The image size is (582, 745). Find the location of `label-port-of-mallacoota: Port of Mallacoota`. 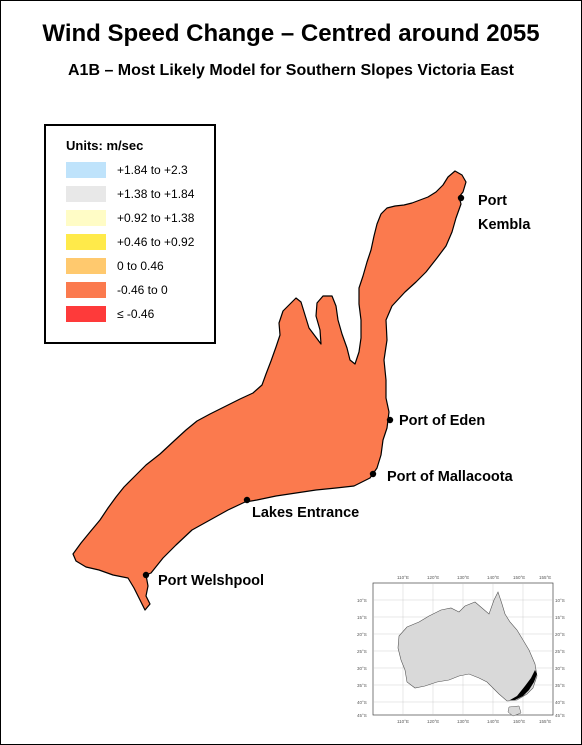

label-port-of-mallacoota: Port of Mallacoota is located at coordinates (450, 477).